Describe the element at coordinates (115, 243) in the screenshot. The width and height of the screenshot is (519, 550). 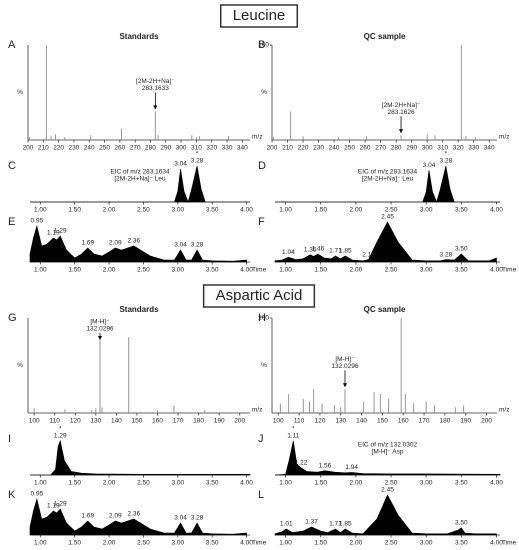
I see `peak-label: 2.09` at that location.